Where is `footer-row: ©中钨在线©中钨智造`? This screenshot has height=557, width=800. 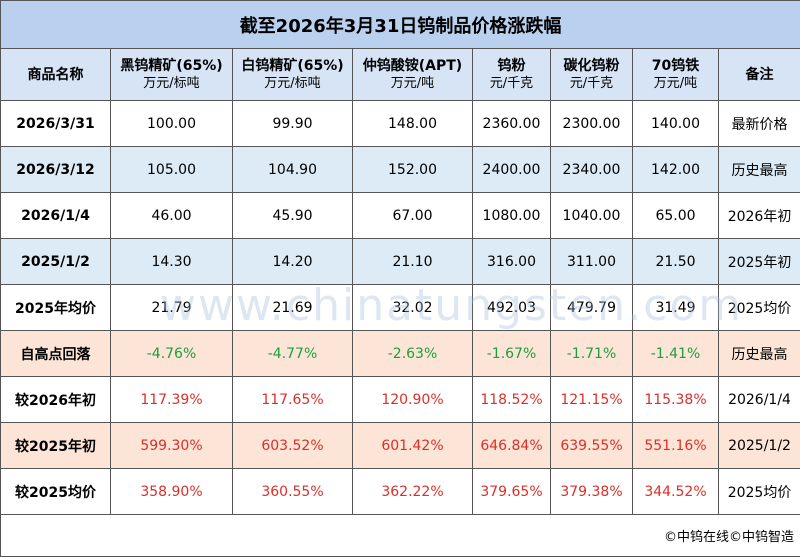
footer-row: ©中钨在线©中钨智造 is located at coordinates (400, 536).